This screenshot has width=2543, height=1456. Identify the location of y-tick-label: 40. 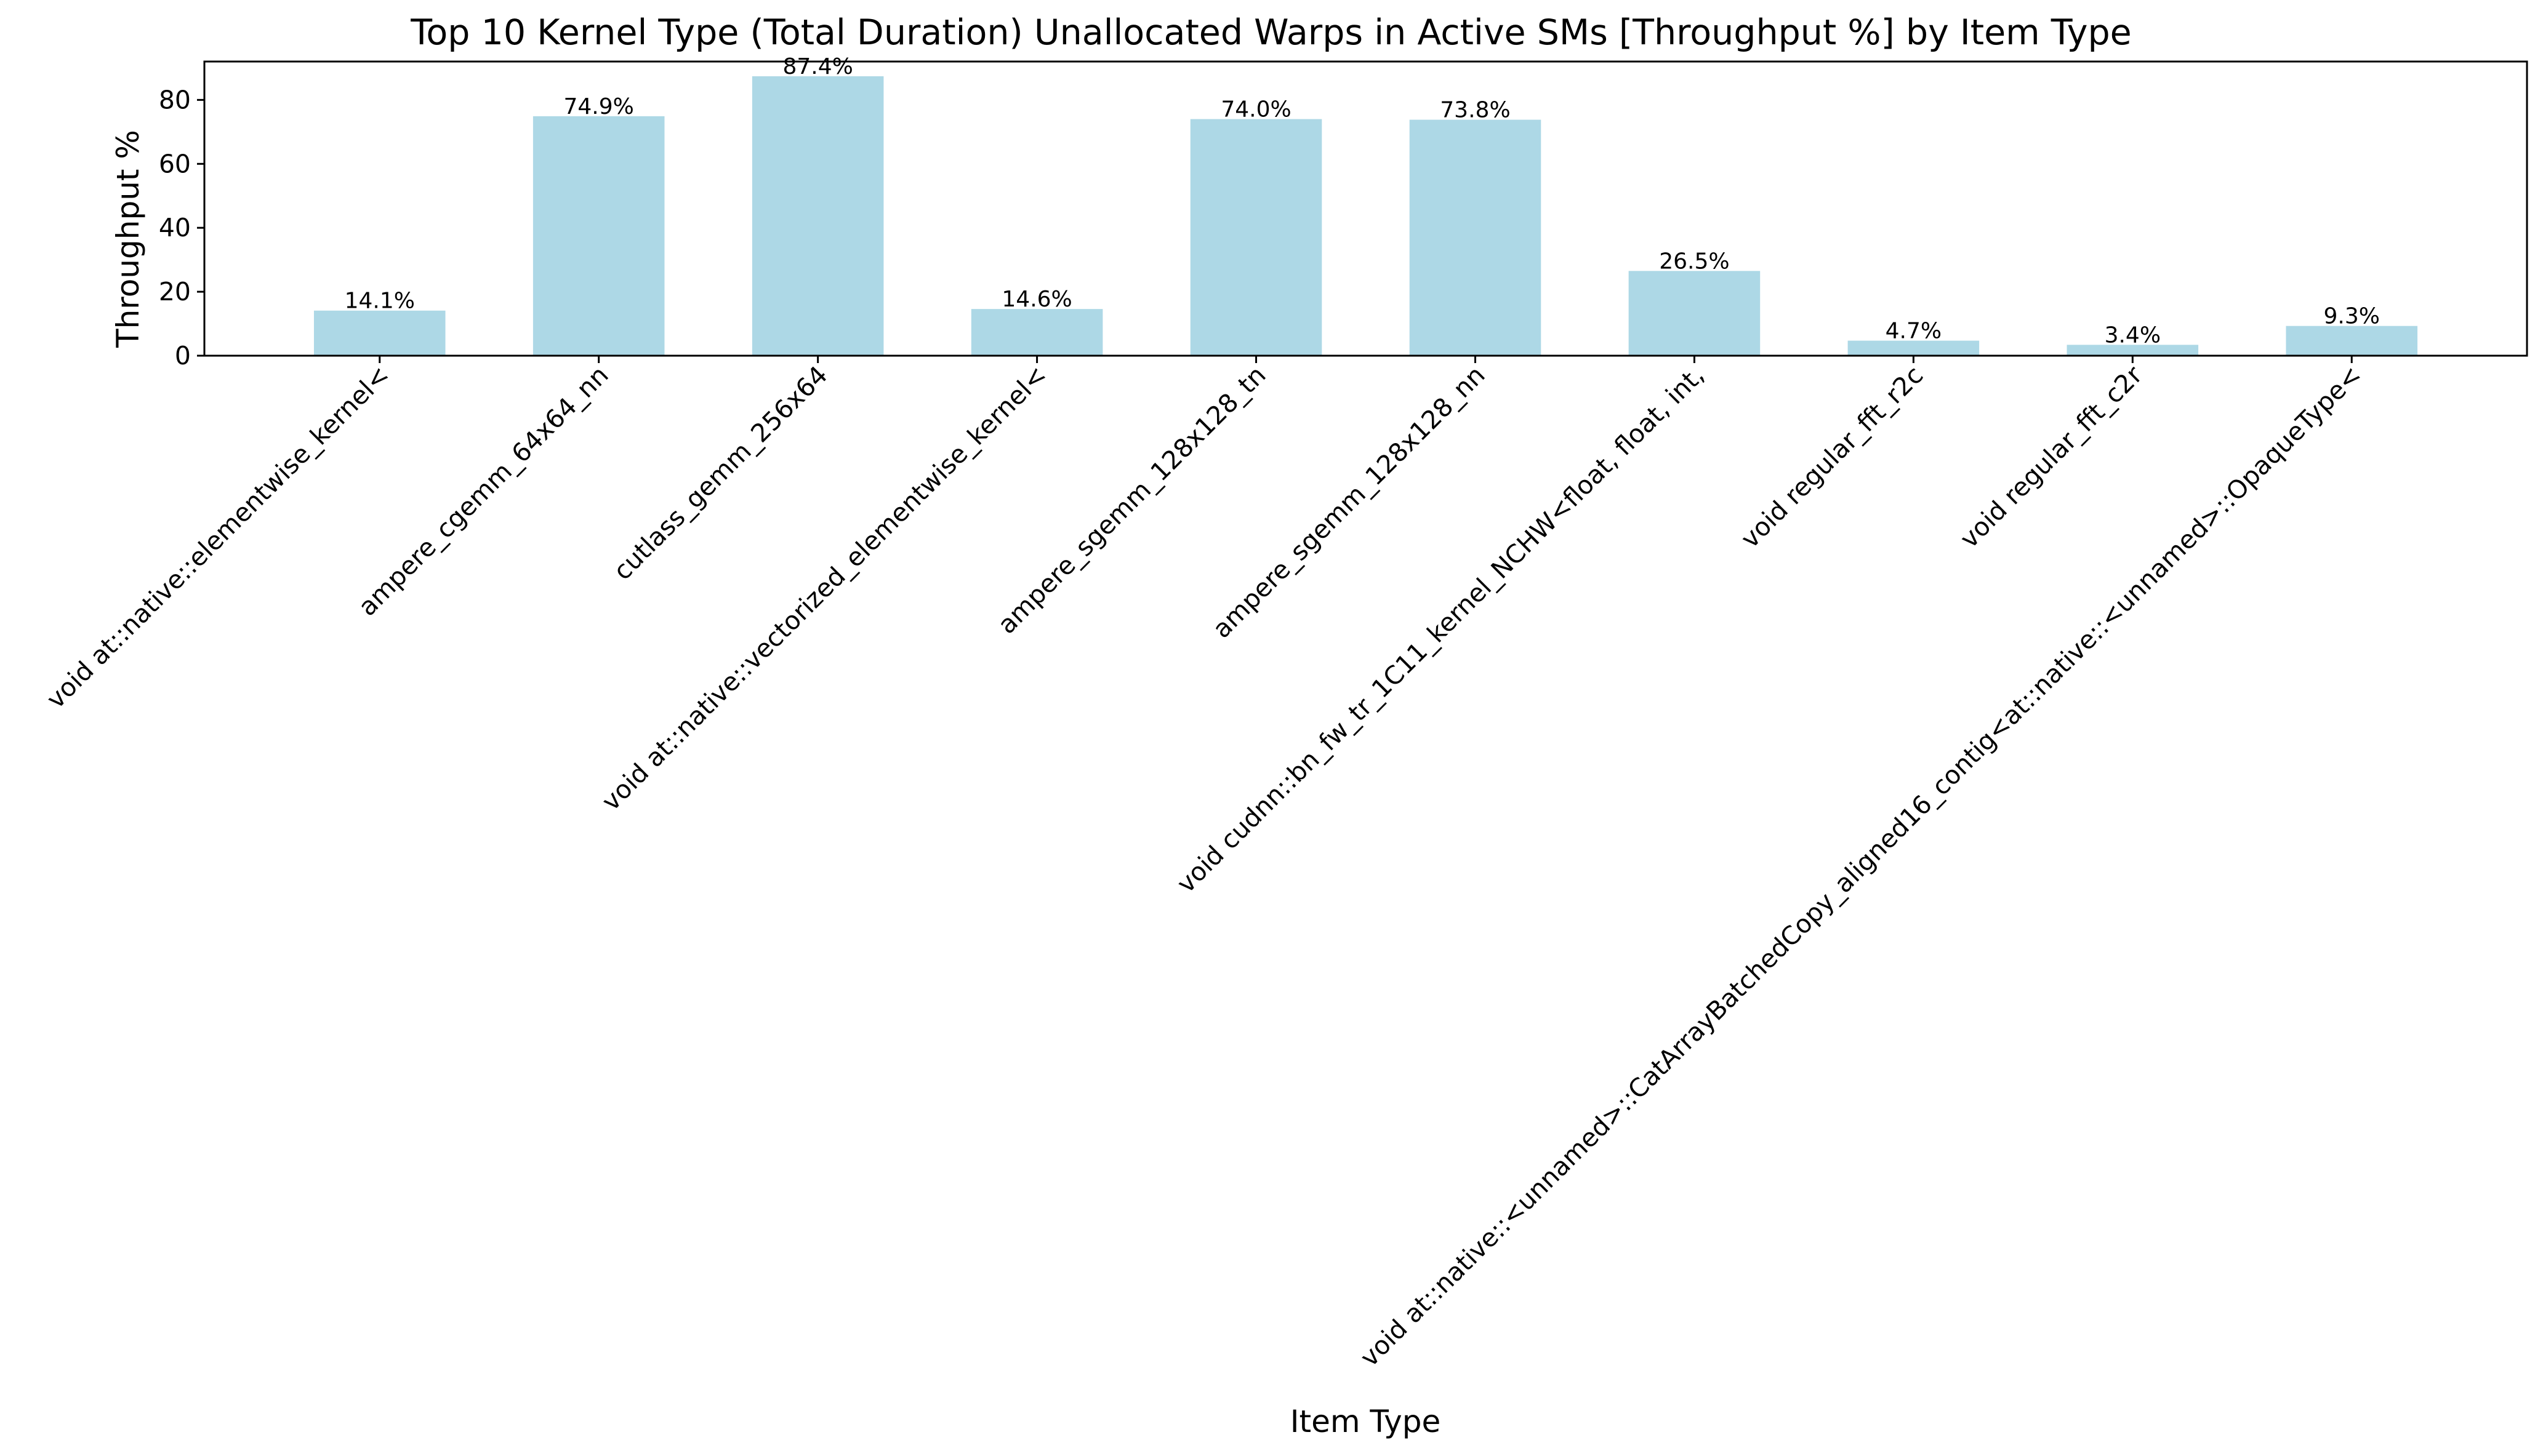
(175, 227).